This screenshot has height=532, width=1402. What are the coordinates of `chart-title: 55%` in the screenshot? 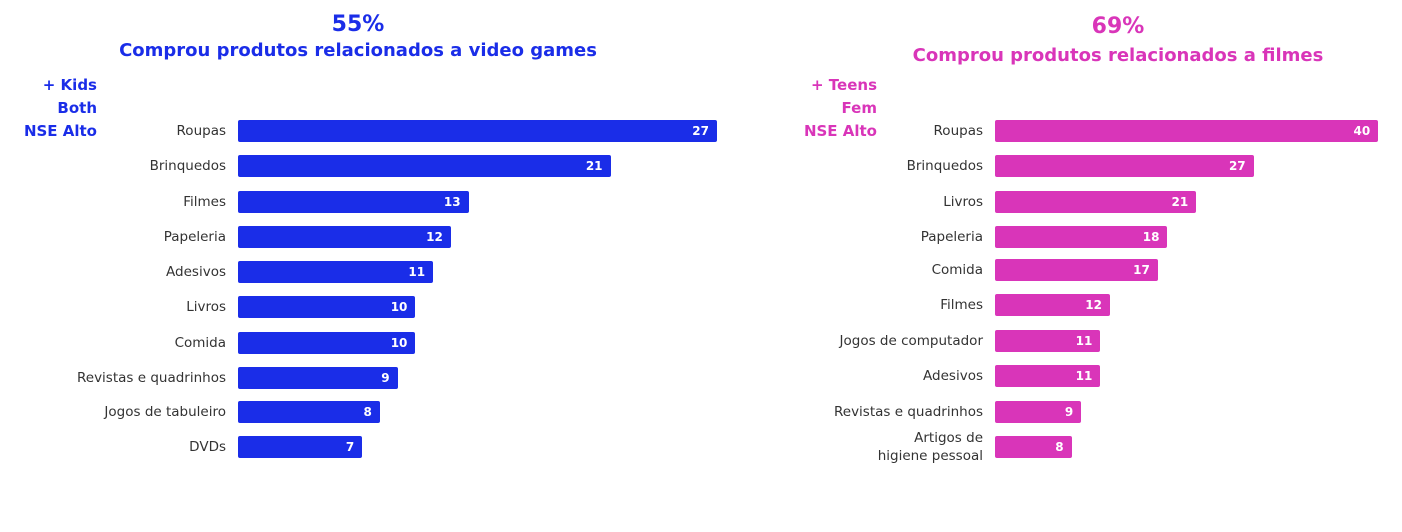 It's located at (358, 24).